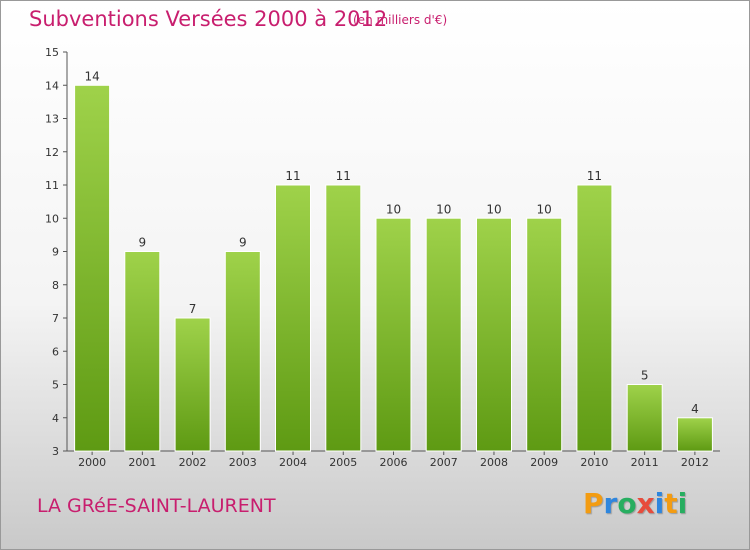 The width and height of the screenshot is (750, 550). Describe the element at coordinates (695, 462) in the screenshot. I see `x-tick-label: 2012` at that location.